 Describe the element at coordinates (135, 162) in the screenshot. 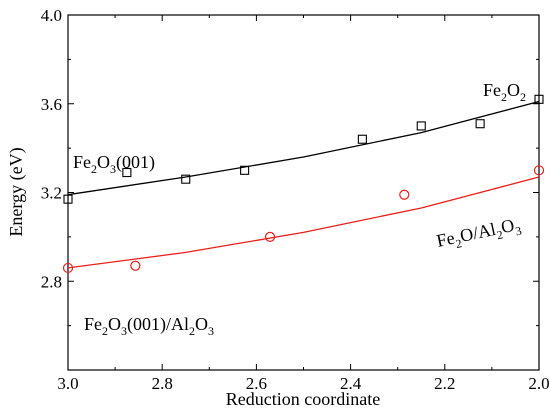

I see `annotation-text: (001)` at that location.